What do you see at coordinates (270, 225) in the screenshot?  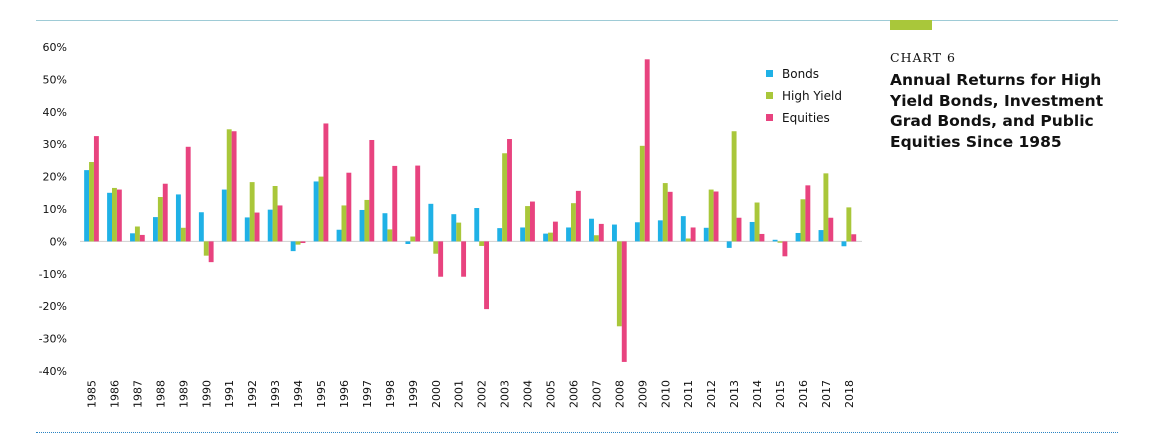 I see `bar-bonds-1993` at bounding box center [270, 225].